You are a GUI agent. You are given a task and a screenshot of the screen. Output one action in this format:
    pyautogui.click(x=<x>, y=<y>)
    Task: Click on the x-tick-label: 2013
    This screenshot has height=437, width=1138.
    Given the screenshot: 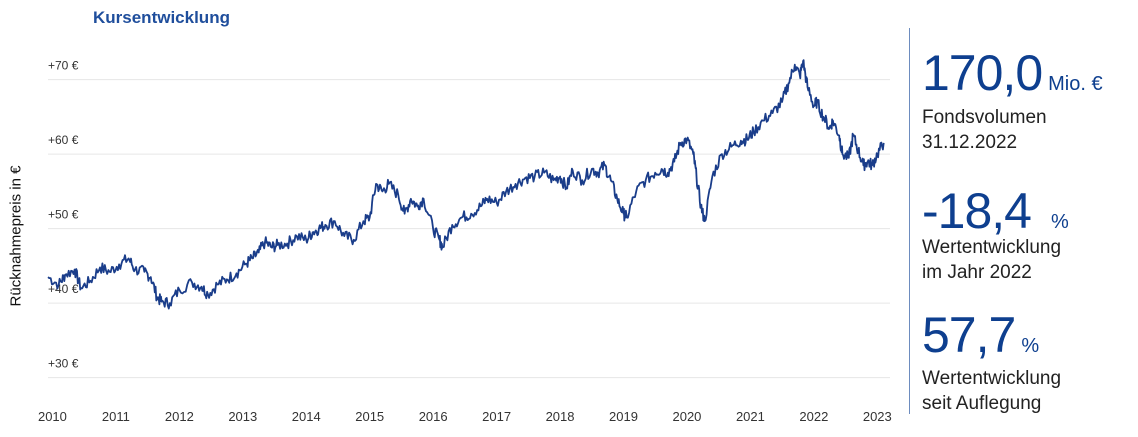 What is the action you would take?
    pyautogui.click(x=242, y=416)
    